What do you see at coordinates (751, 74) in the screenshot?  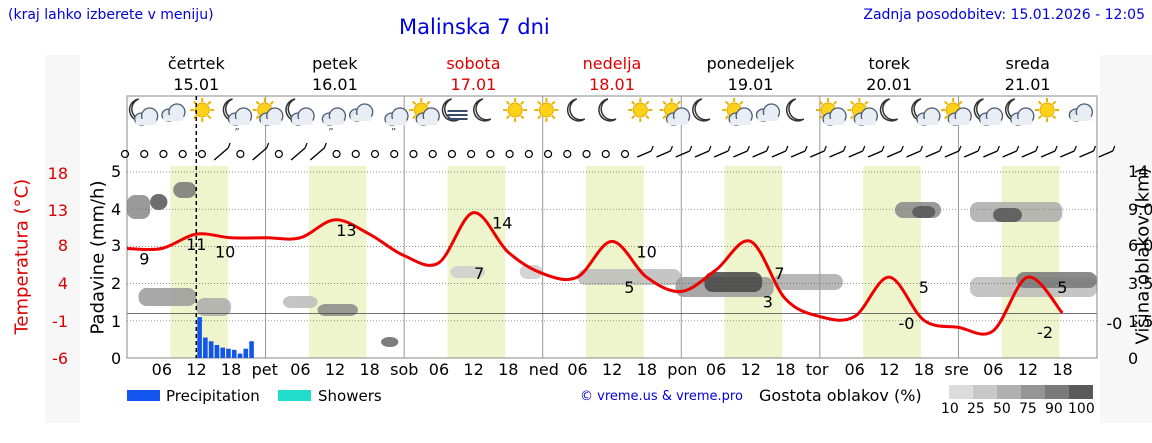 I see `day-header: ponedeljek 19.01` at bounding box center [751, 74].